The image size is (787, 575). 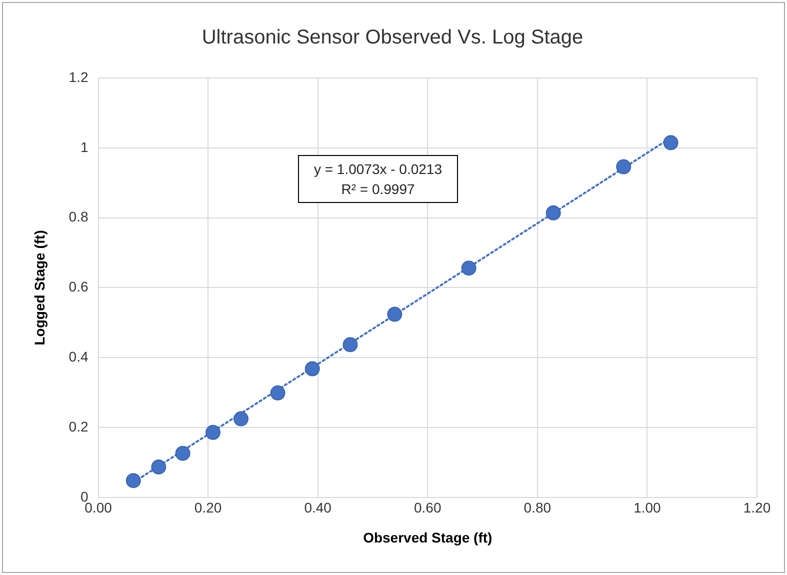 I want to click on annotation: y = 1.0073x - 0.0213, so click(x=378, y=169).